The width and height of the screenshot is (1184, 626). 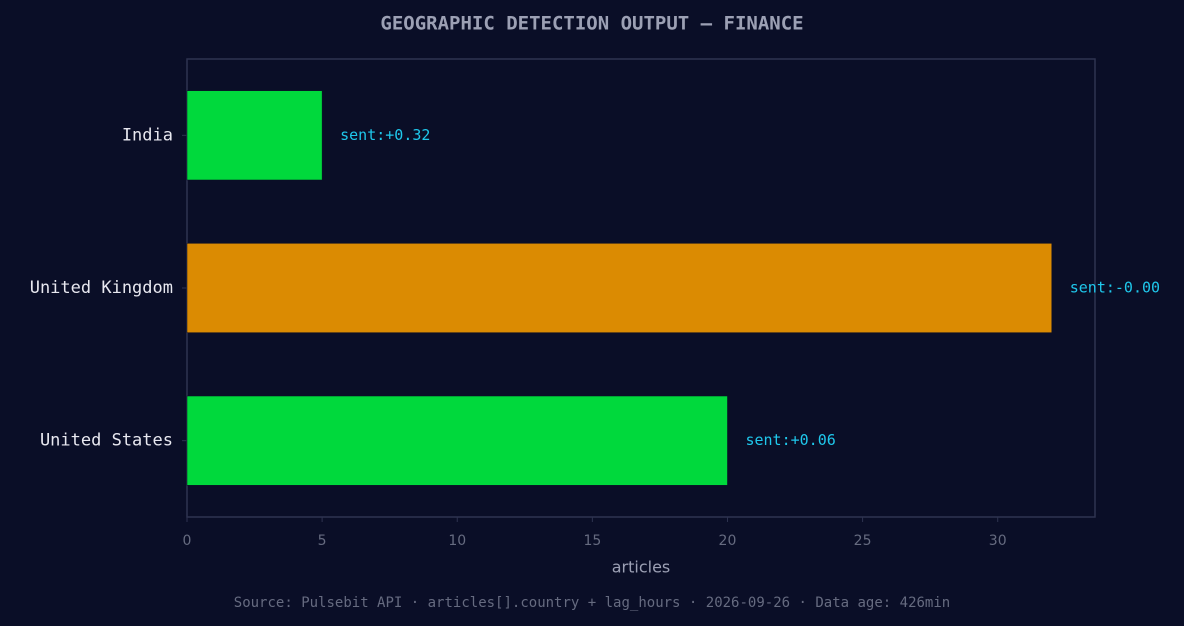 I want to click on bar-annotation: sent:+0.06, so click(x=790, y=440).